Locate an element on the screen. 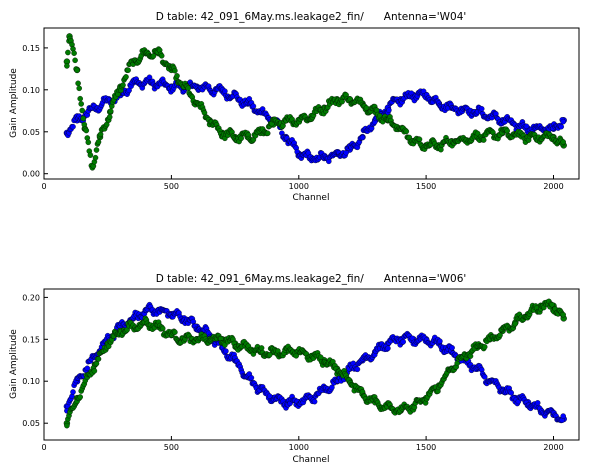 This screenshot has width=597, height=469. panel-1-xtick-label: 0 is located at coordinates (43, 186).